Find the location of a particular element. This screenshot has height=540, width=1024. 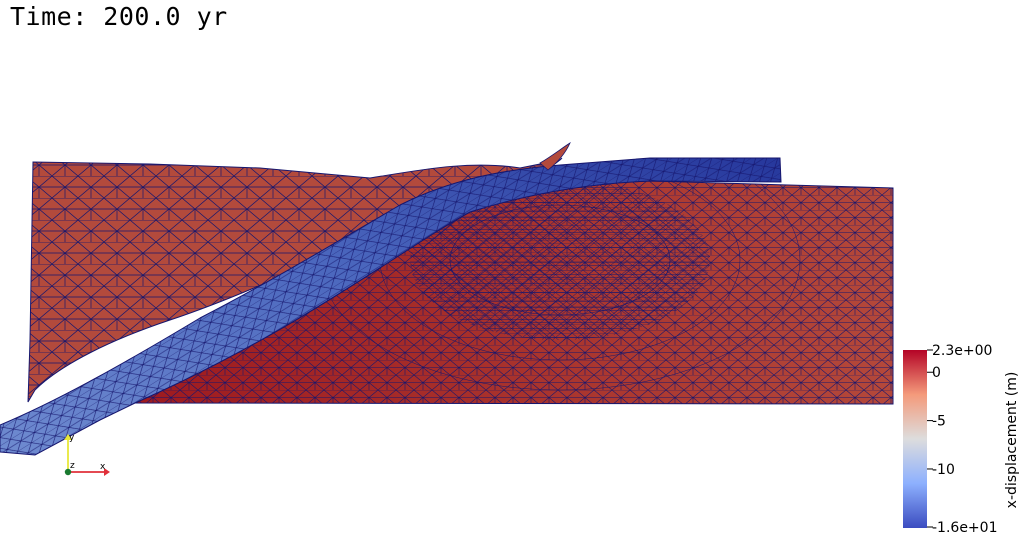

colorbar-title: x-displacement (m) is located at coordinates (1012, 440).